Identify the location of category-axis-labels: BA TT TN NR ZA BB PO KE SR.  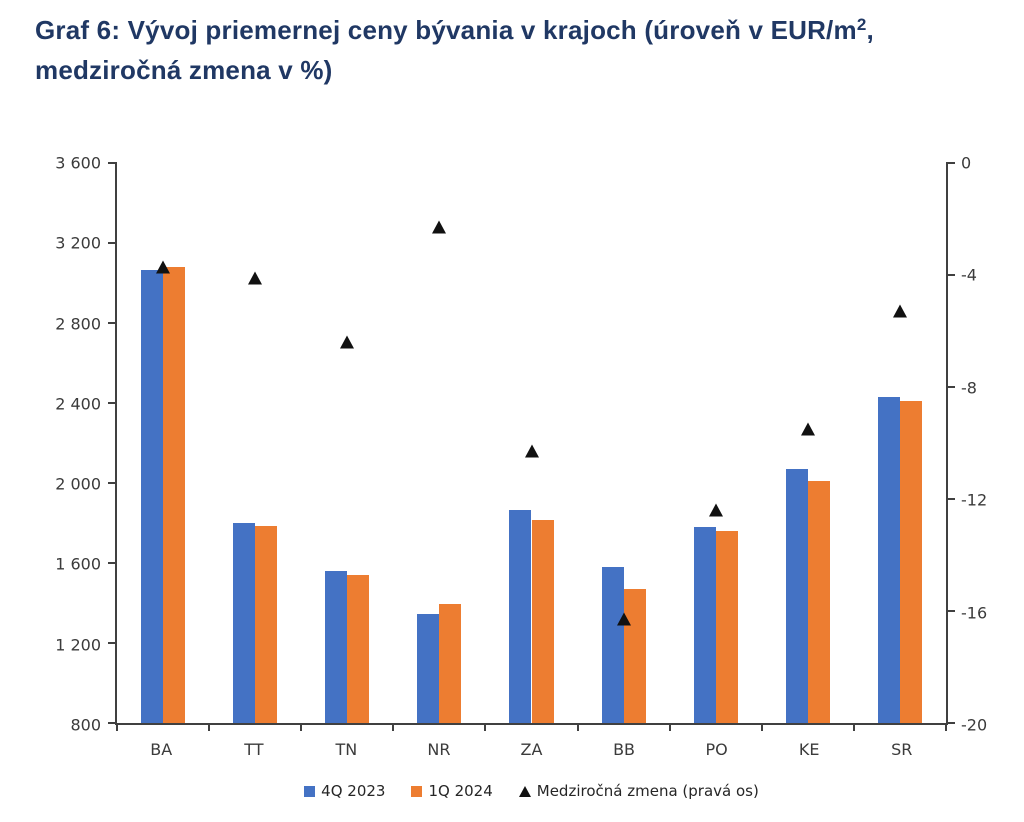
(531, 751).